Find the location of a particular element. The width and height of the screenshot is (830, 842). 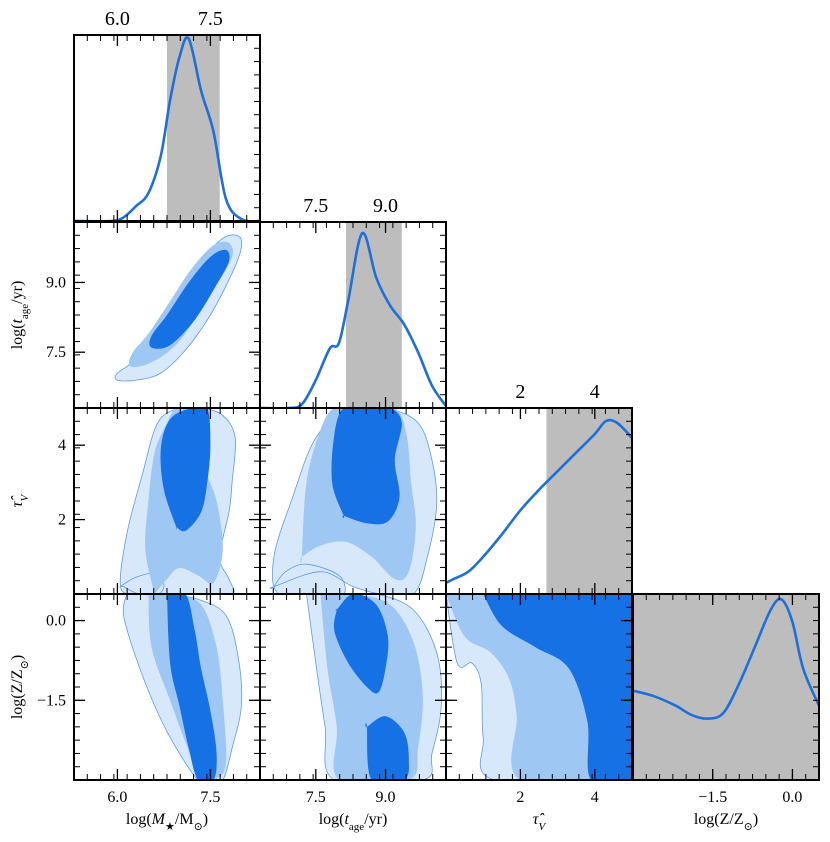

y-axis-label-2: τ̂V is located at coordinates (20, 501).